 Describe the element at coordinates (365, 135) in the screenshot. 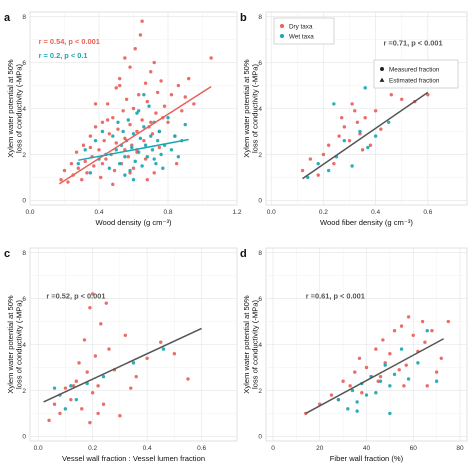

I see `fit-line` at that location.